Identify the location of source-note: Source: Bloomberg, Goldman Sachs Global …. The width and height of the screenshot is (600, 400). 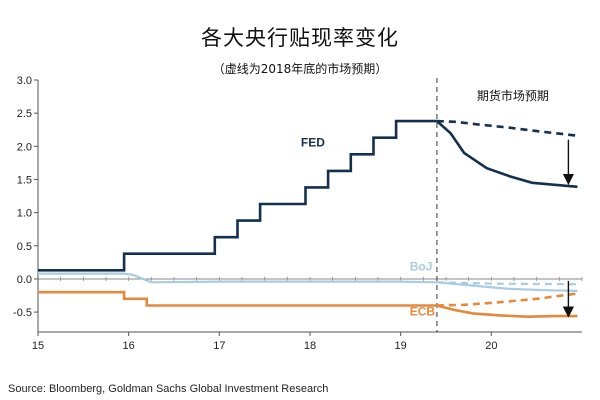
(168, 389).